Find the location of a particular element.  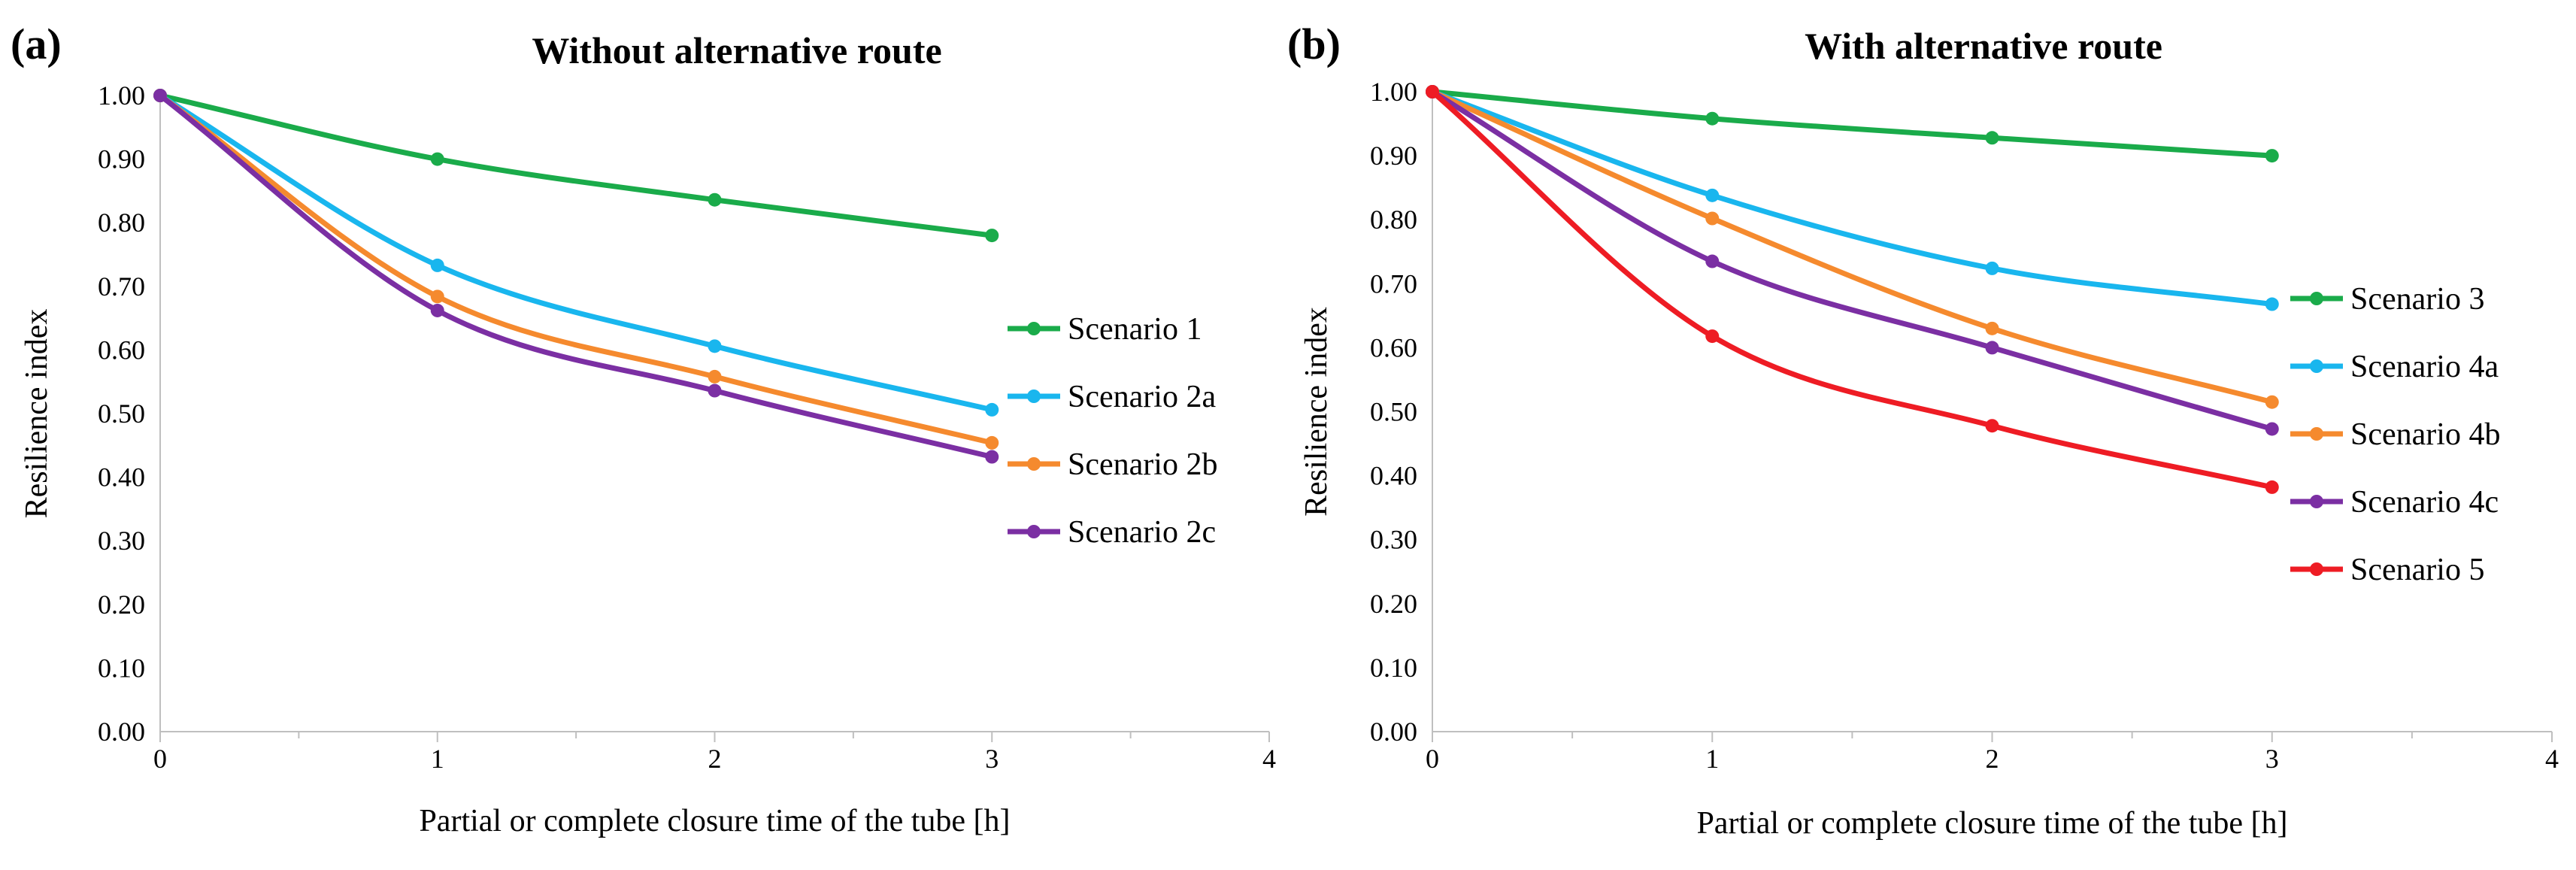

chart-title: With alternative route is located at coordinates (1983, 46).